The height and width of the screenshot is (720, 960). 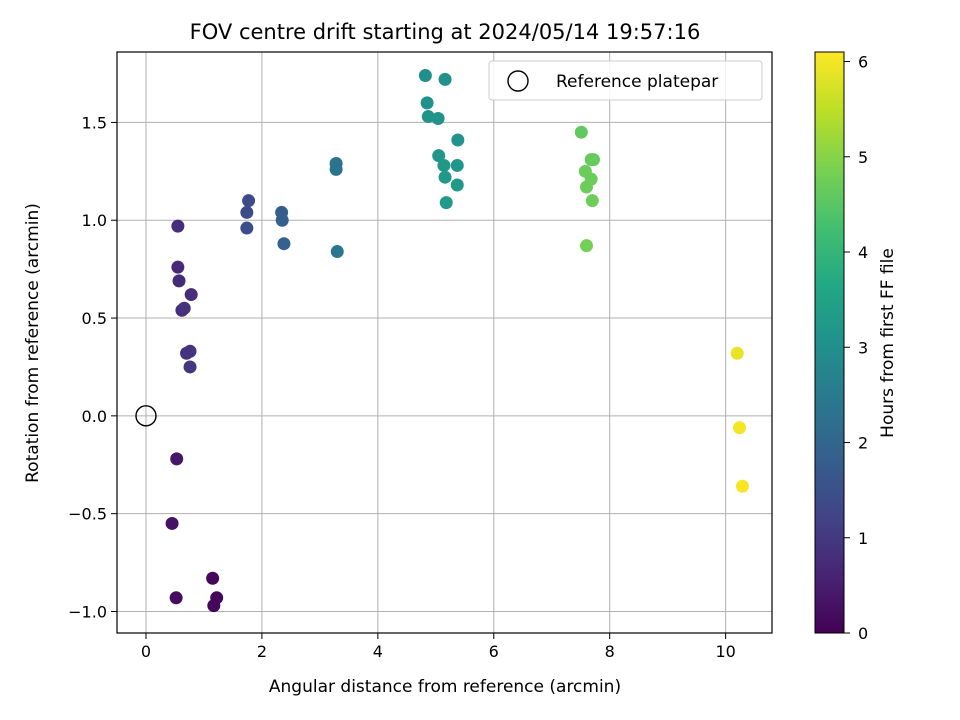 I want to click on reference-platepar-marker, so click(x=146, y=416).